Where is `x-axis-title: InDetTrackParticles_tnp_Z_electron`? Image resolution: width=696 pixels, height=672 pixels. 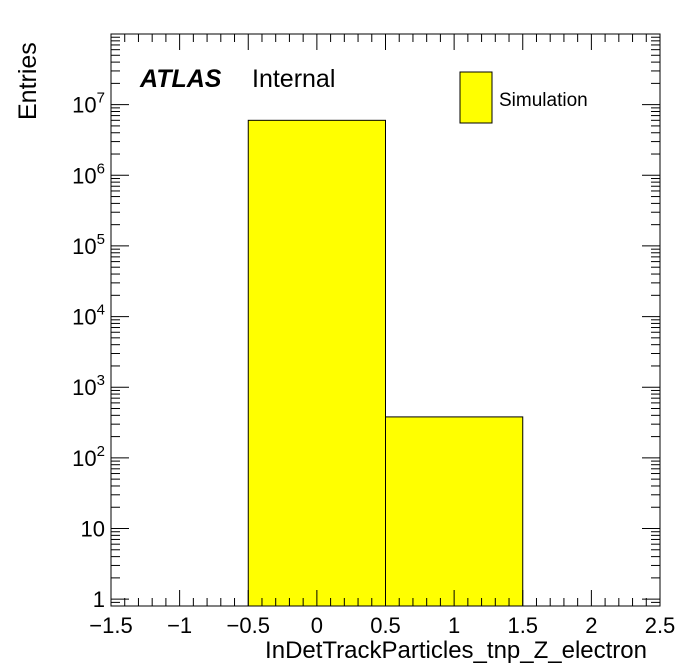 x-axis-title: InDetTrackParticles_tnp_Z_electron is located at coordinates (456, 650).